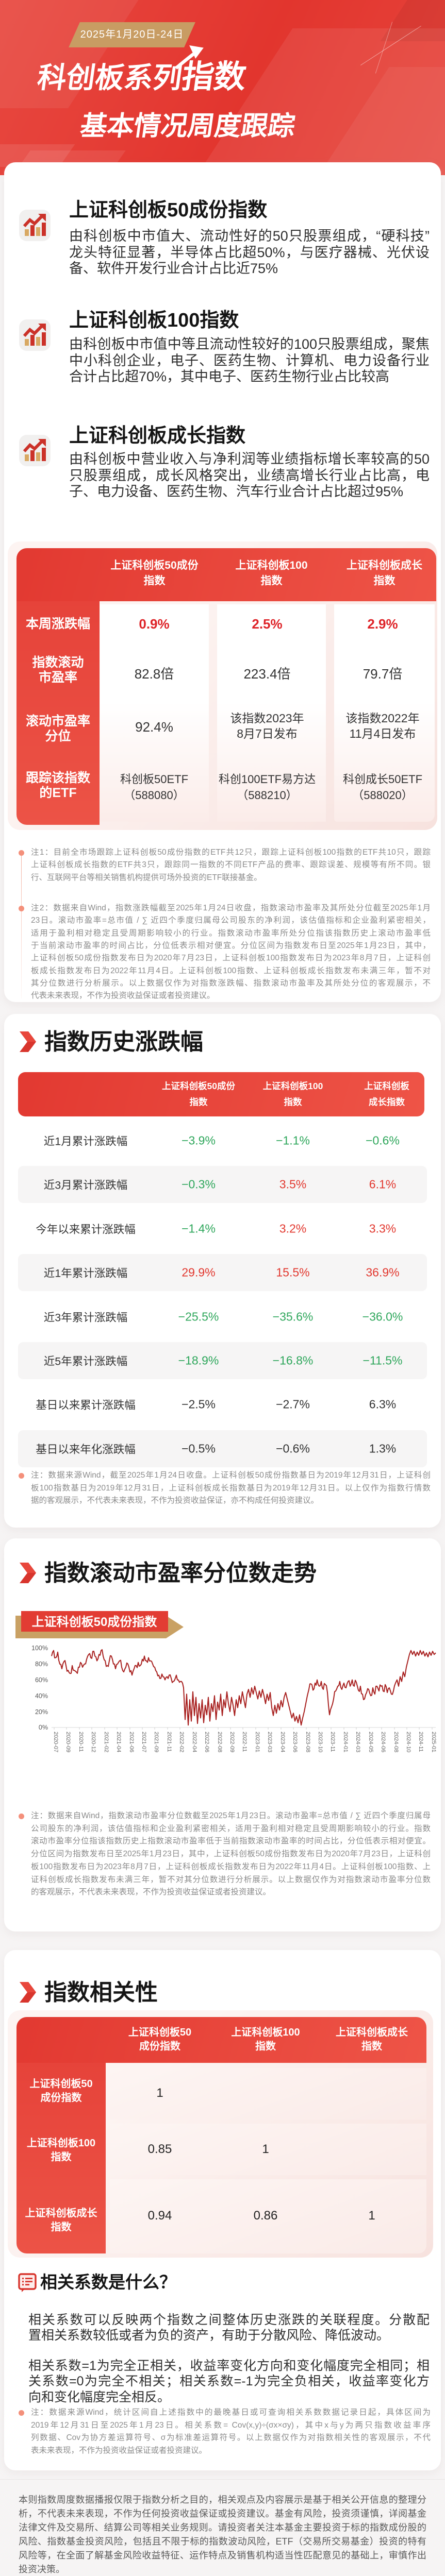 This screenshot has height=2576, width=445. I want to click on svg-text: 2022-04, so click(194, 1742).